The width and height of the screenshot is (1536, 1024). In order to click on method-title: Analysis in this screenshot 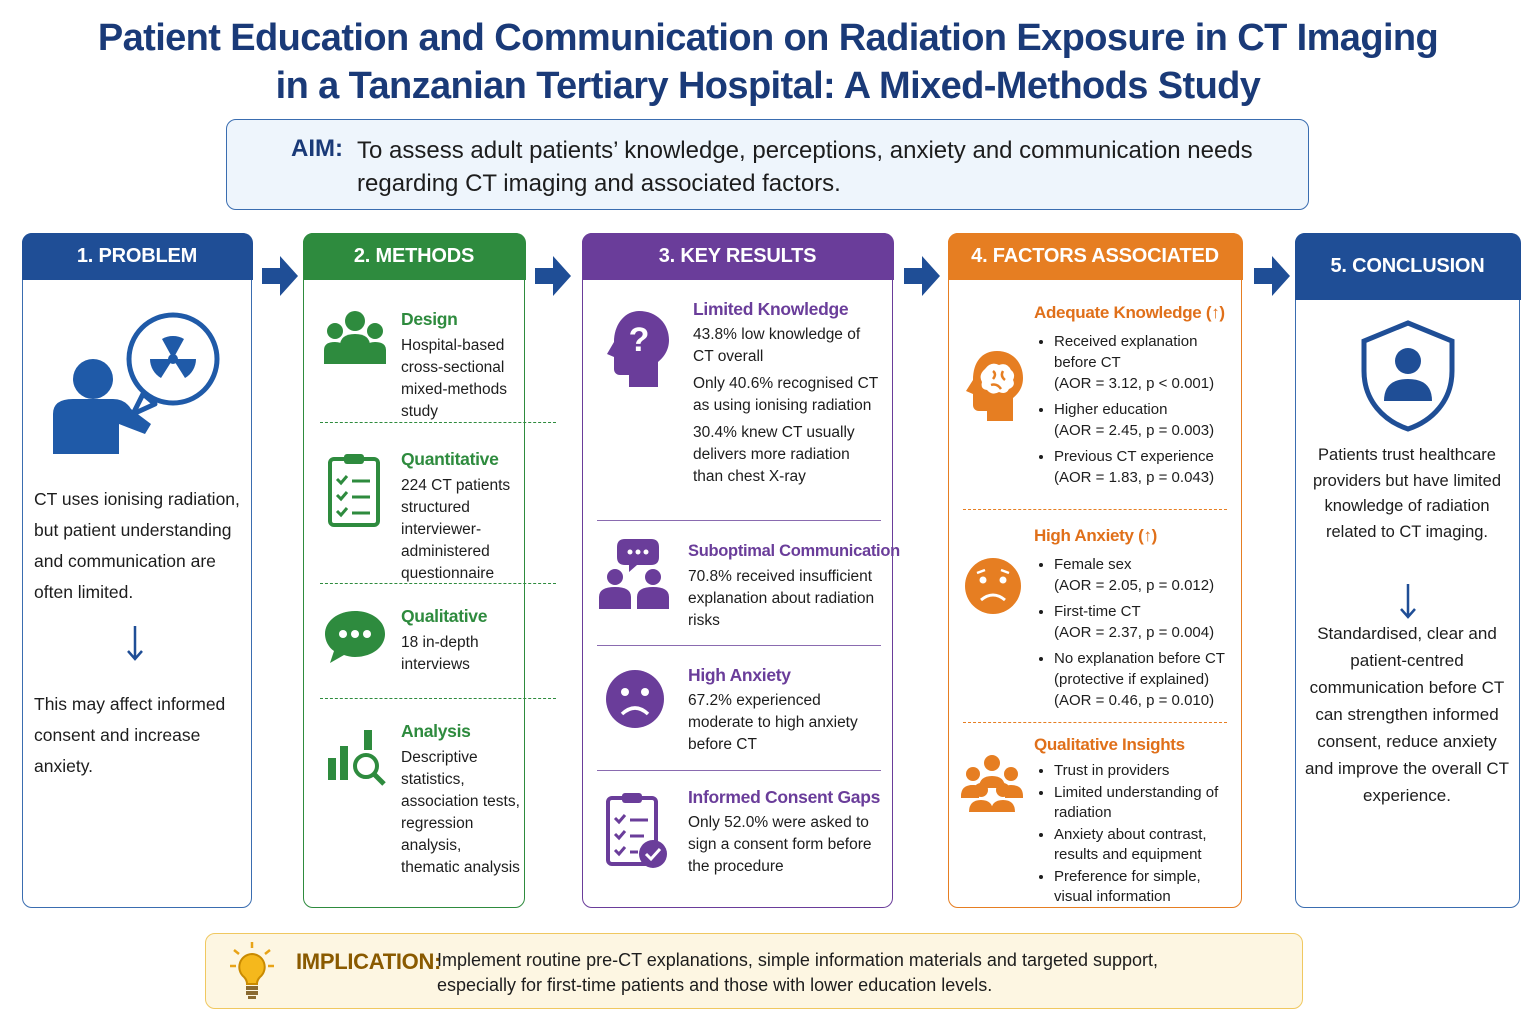, I will do `click(436, 731)`.